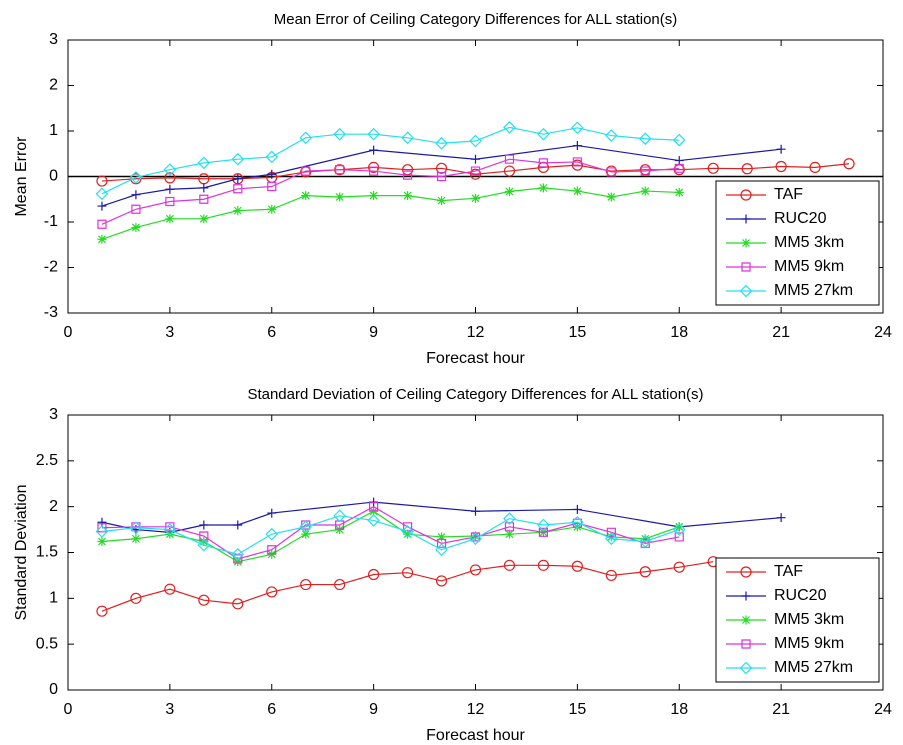  I want to click on x-tick-label: 24, so click(883, 332).